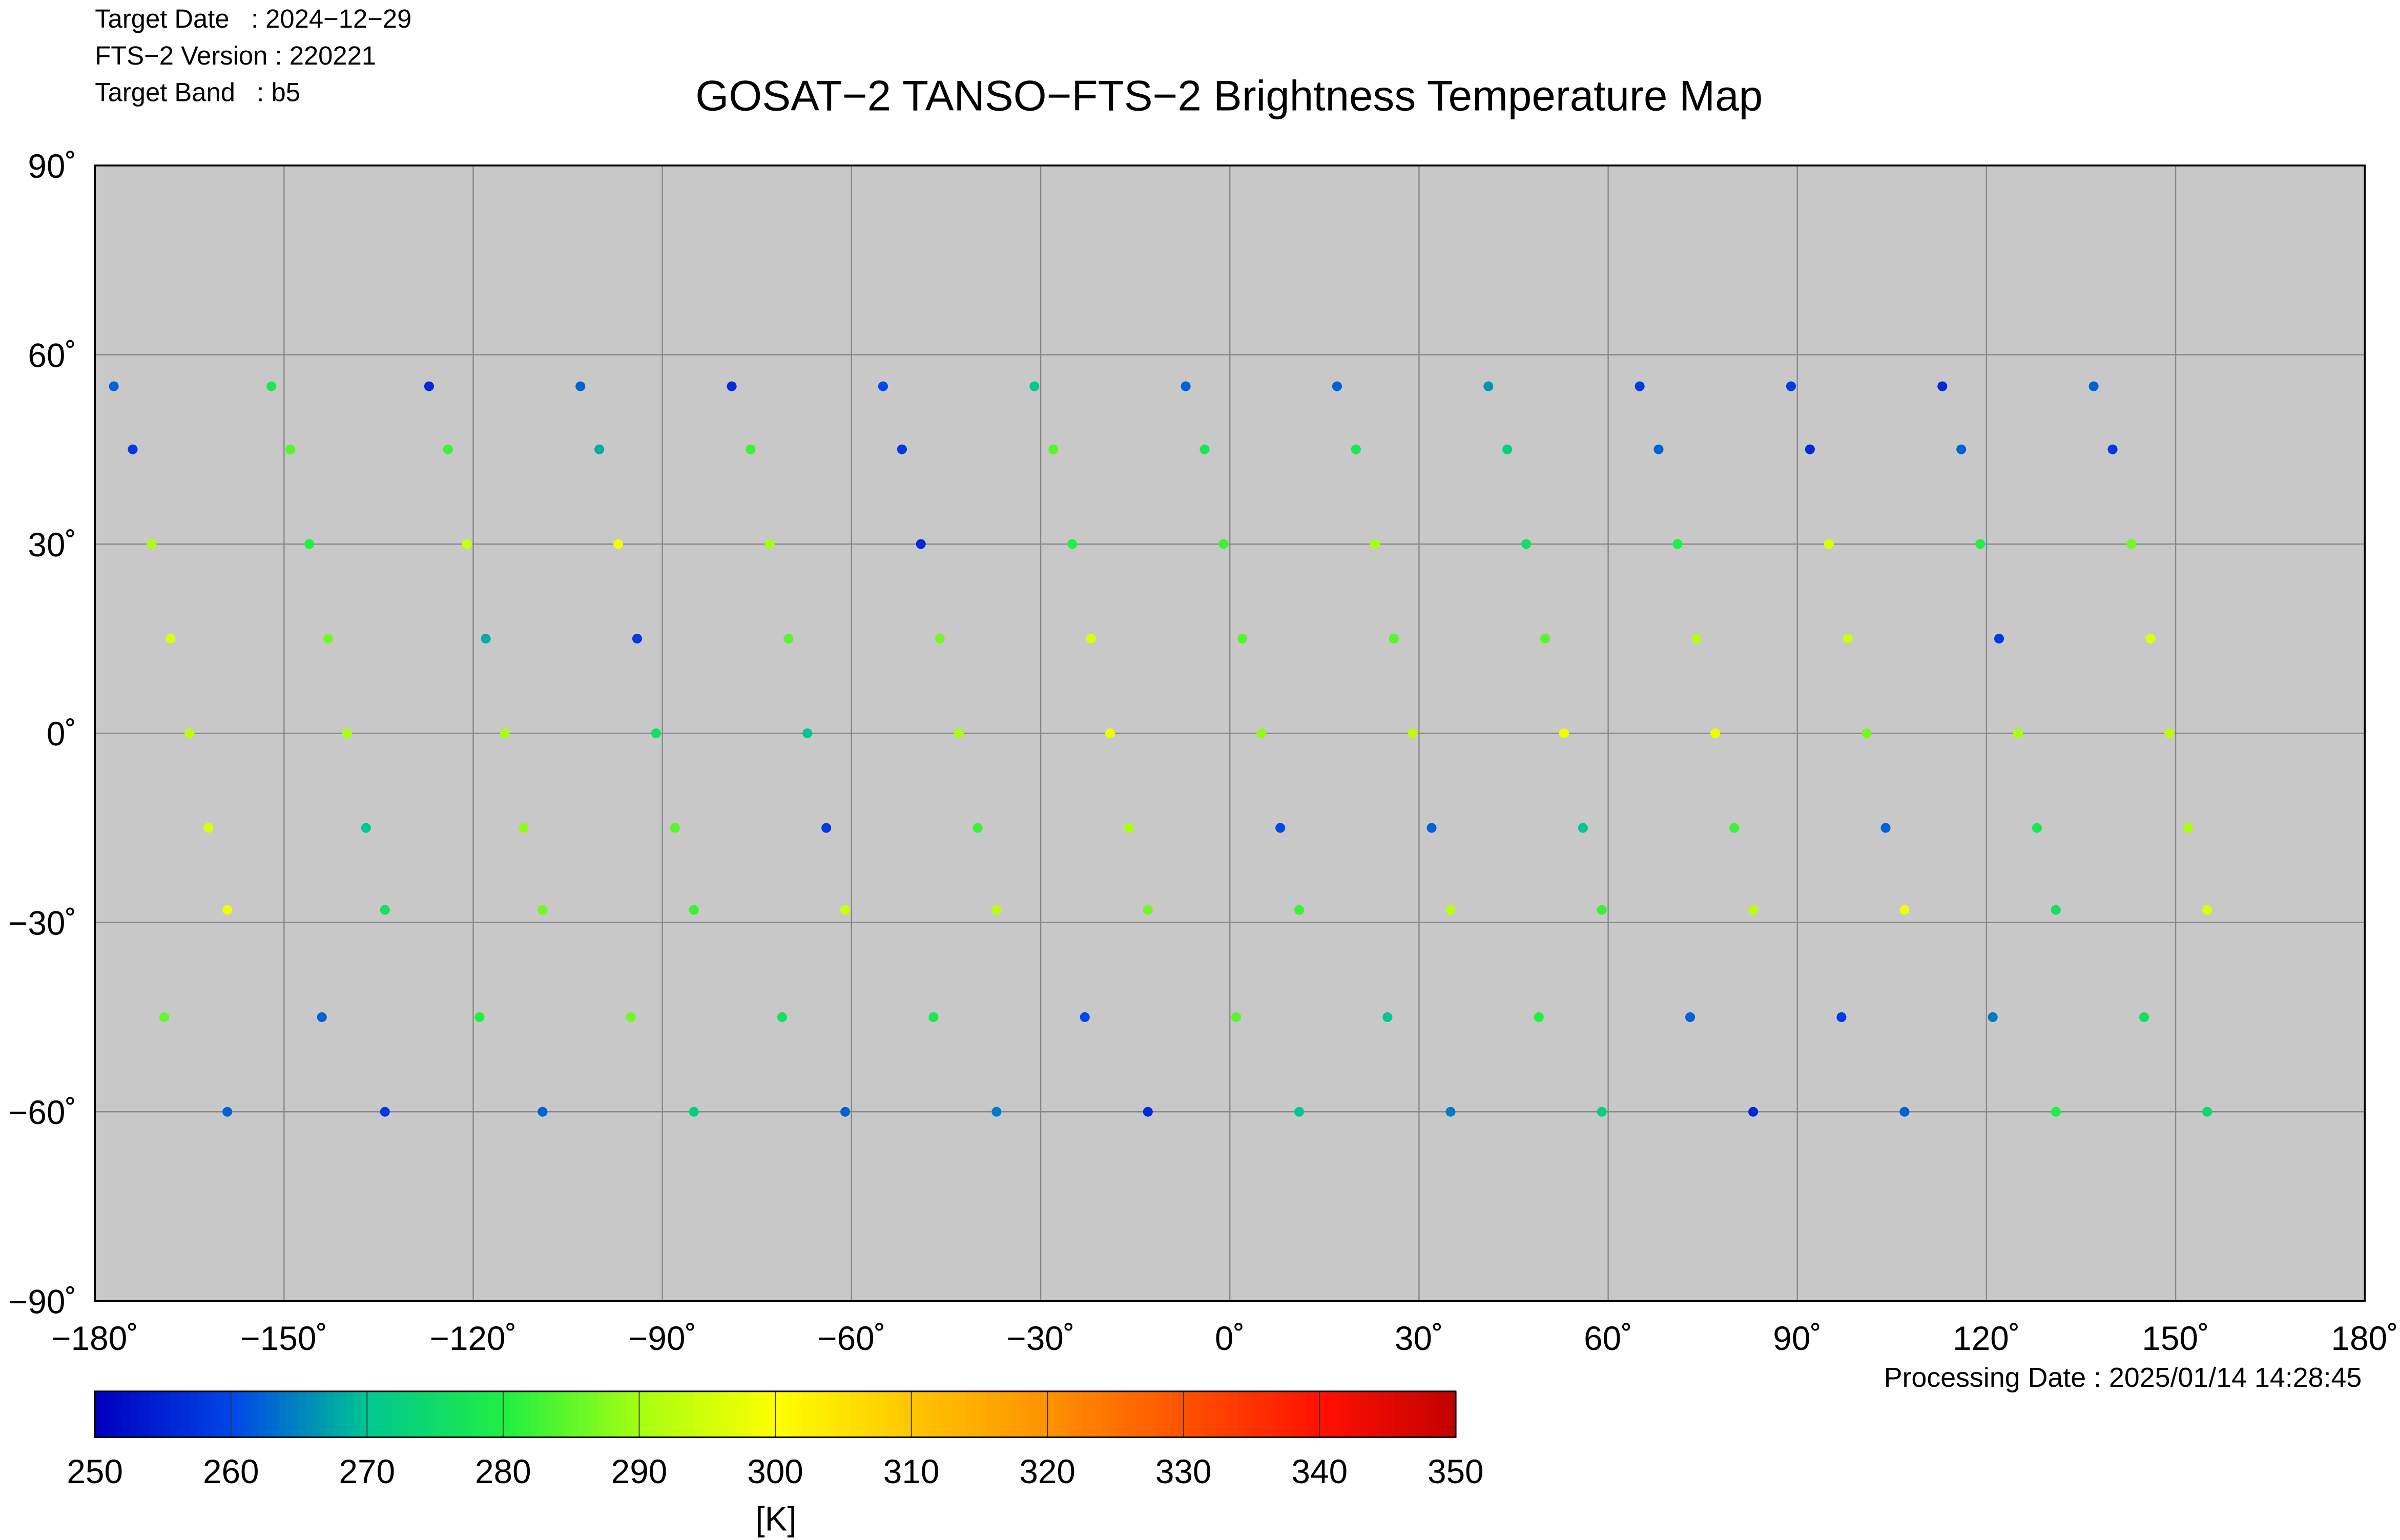  I want to click on x-tick-label: −180˚, so click(94, 1338).